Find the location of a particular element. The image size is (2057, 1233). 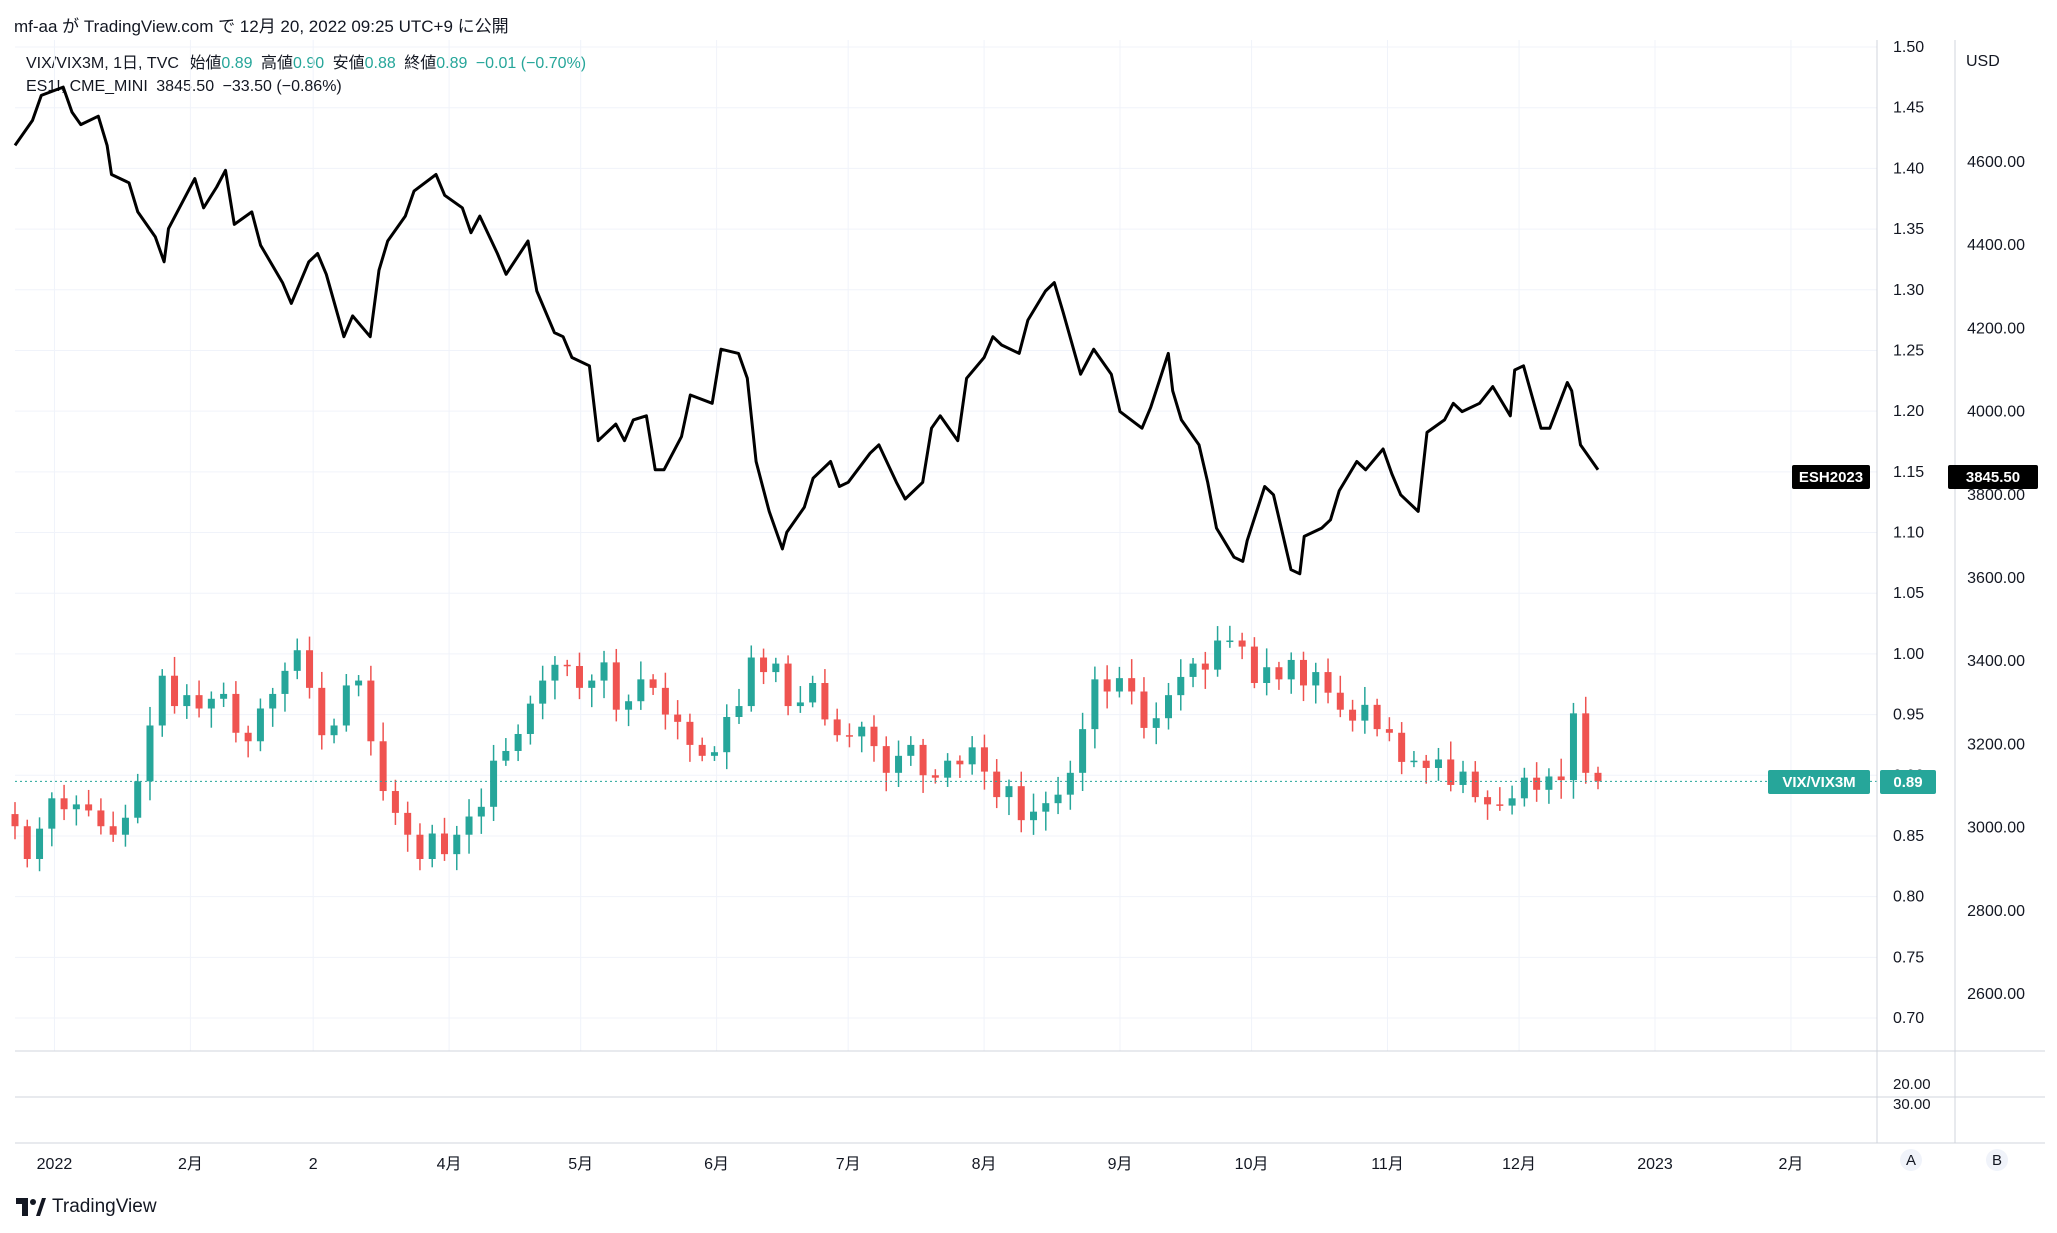

time-axis: 2022 2月 2 4月 5月 6月 7月 8月 9月 10月 11月 12月 2023 2月 is located at coordinates (920, 1164).